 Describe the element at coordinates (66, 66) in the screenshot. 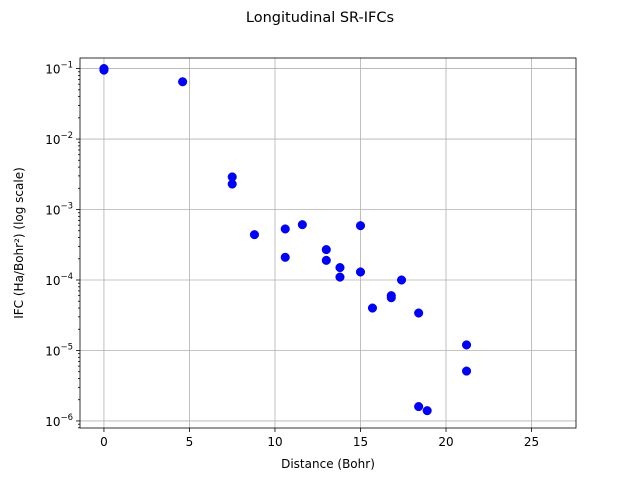

I see `y-tick-label-exponent: −1` at that location.